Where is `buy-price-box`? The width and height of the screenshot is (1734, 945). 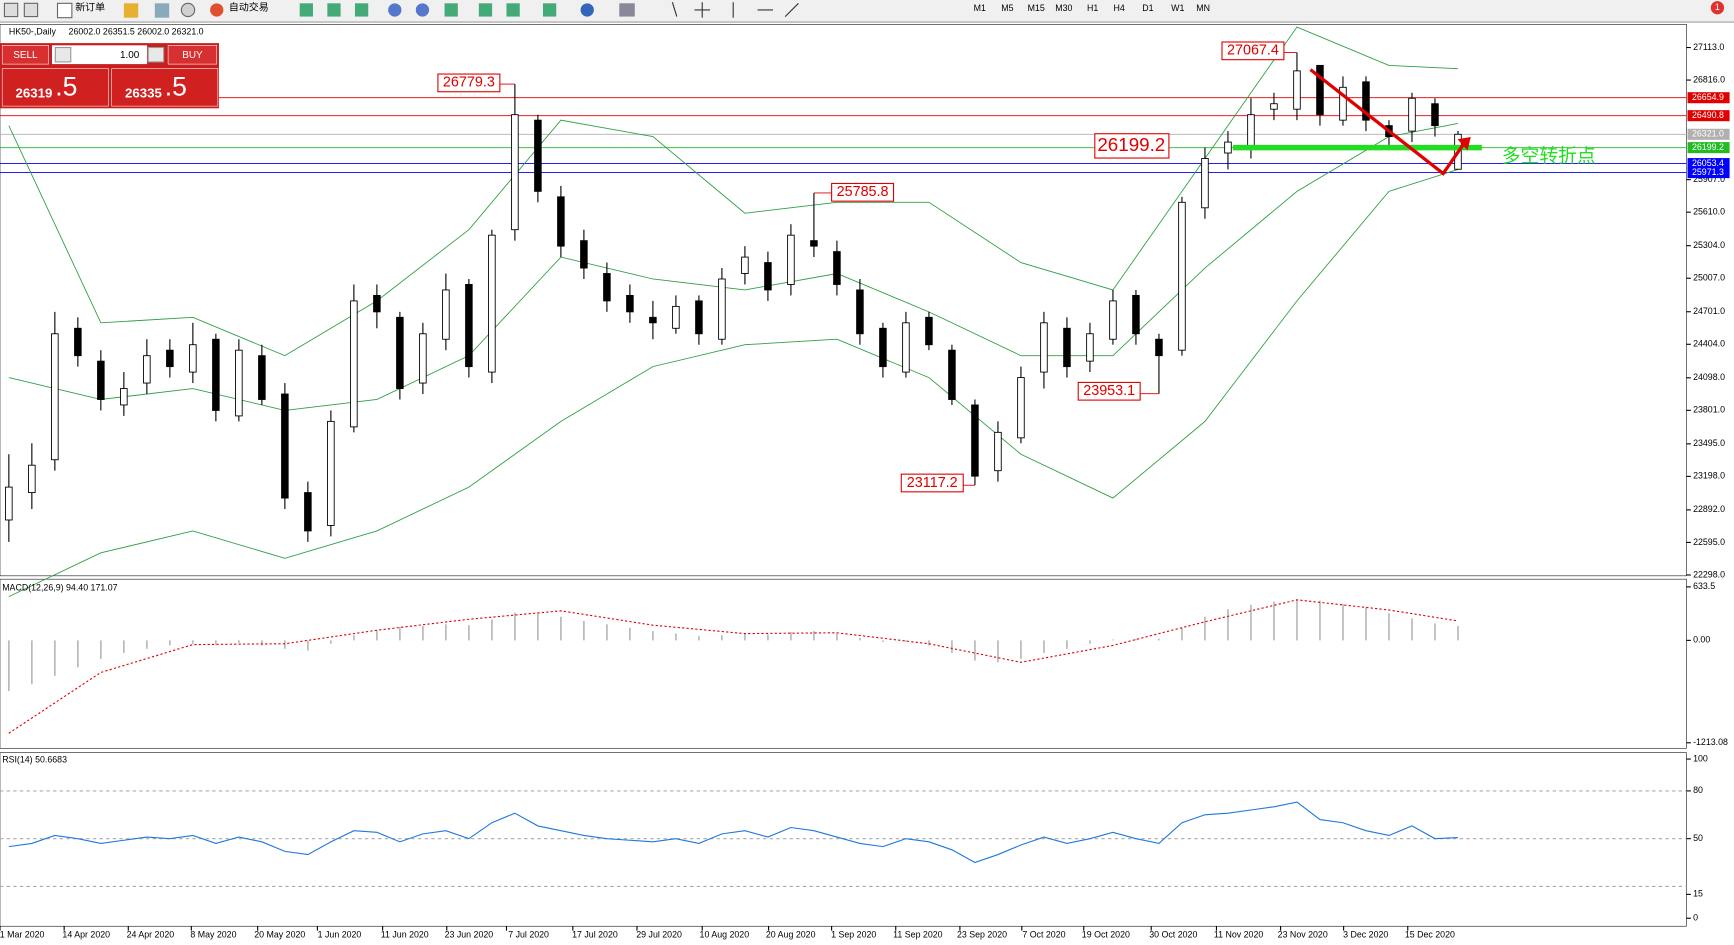 buy-price-box is located at coordinates (165, 87).